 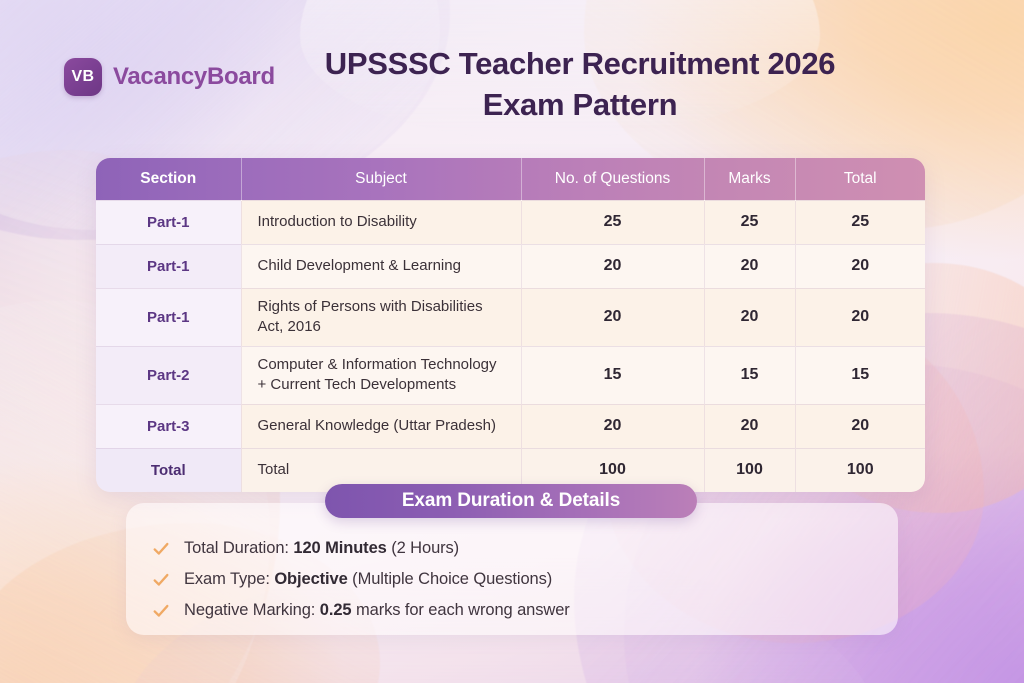 I want to click on detail-text: Total Duration: 120 Minutes (2 Hours), so click(x=321, y=548).